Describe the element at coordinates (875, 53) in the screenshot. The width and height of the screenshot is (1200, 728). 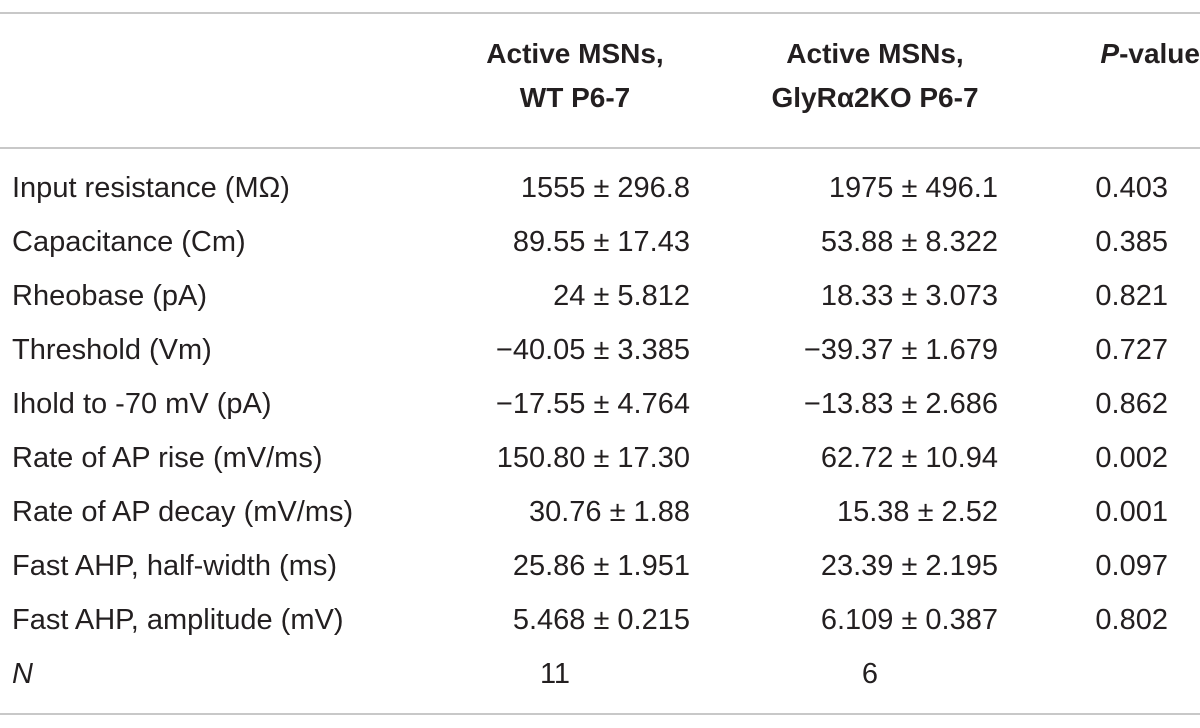
I see `column-header-ko-line-1: Active MSNs,` at that location.